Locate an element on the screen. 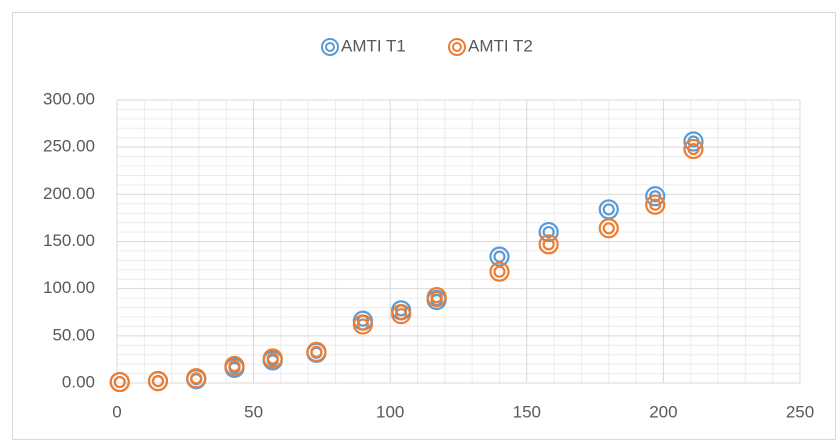 The width and height of the screenshot is (838, 442). x-tick-label: 0 is located at coordinates (116, 411).